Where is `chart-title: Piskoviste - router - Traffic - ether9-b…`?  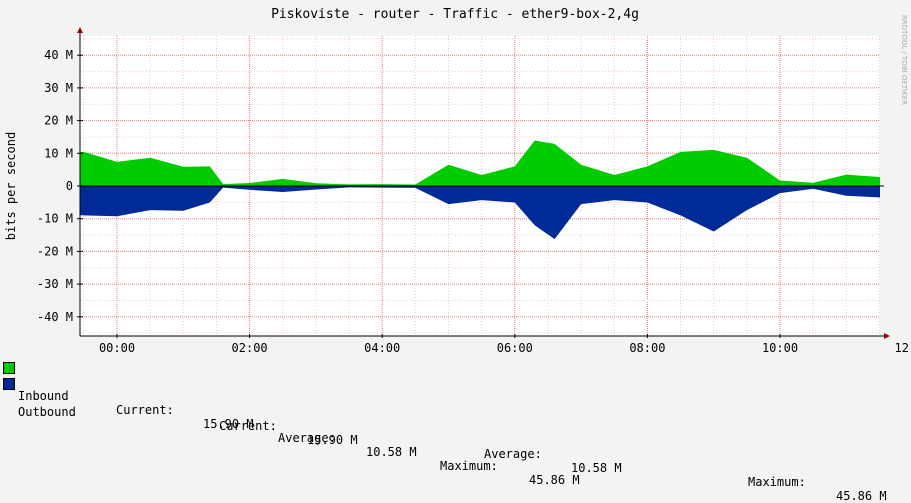
chart-title: Piskoviste - router - Traffic - ether9-b… is located at coordinates (455, 14).